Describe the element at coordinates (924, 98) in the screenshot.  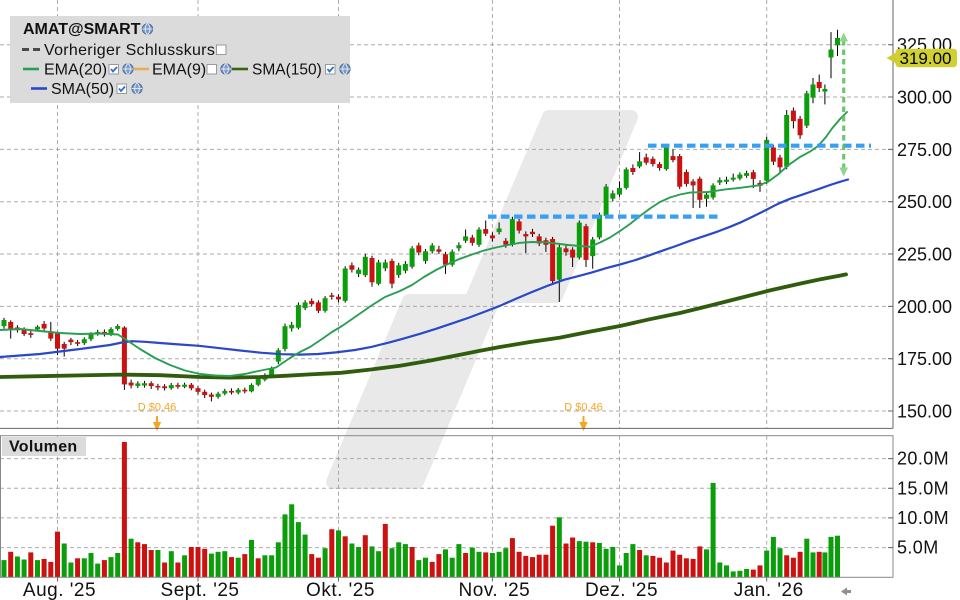
I see `svg-text: 300.00` at that location.